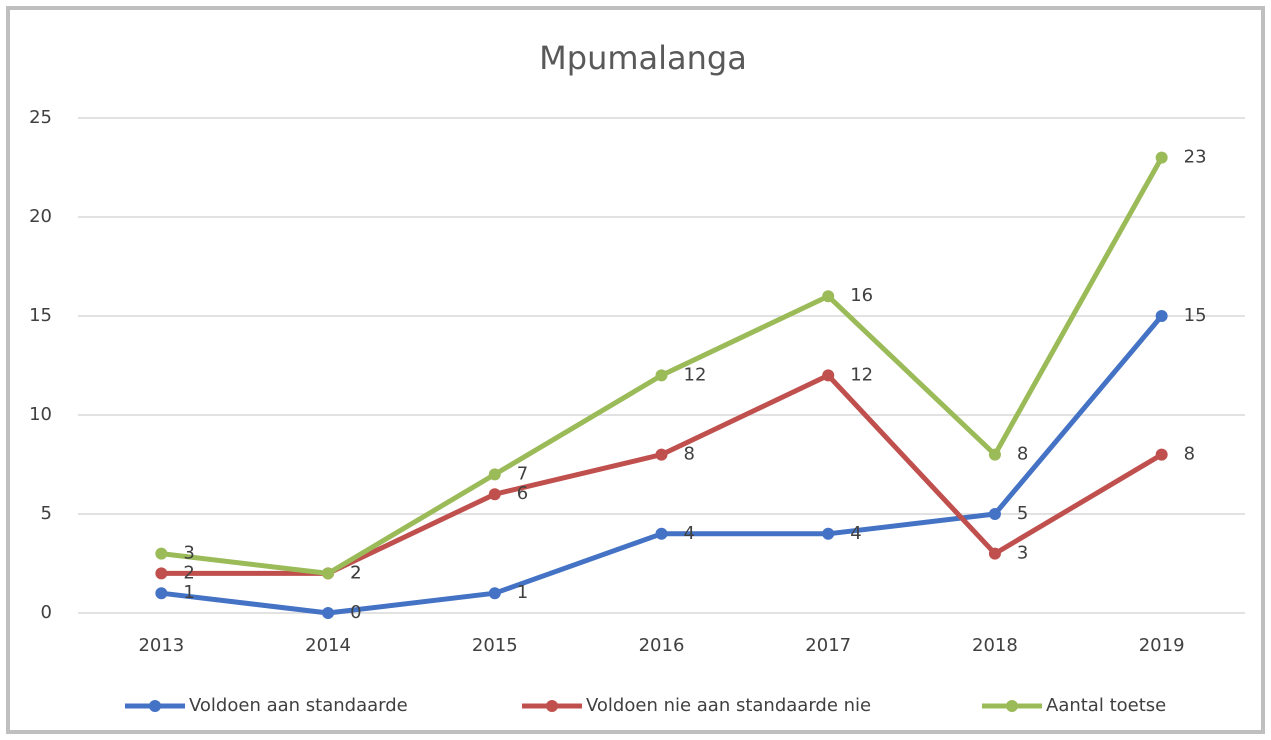  What do you see at coordinates (40, 117) in the screenshot?
I see `y-tick-label: 25` at bounding box center [40, 117].